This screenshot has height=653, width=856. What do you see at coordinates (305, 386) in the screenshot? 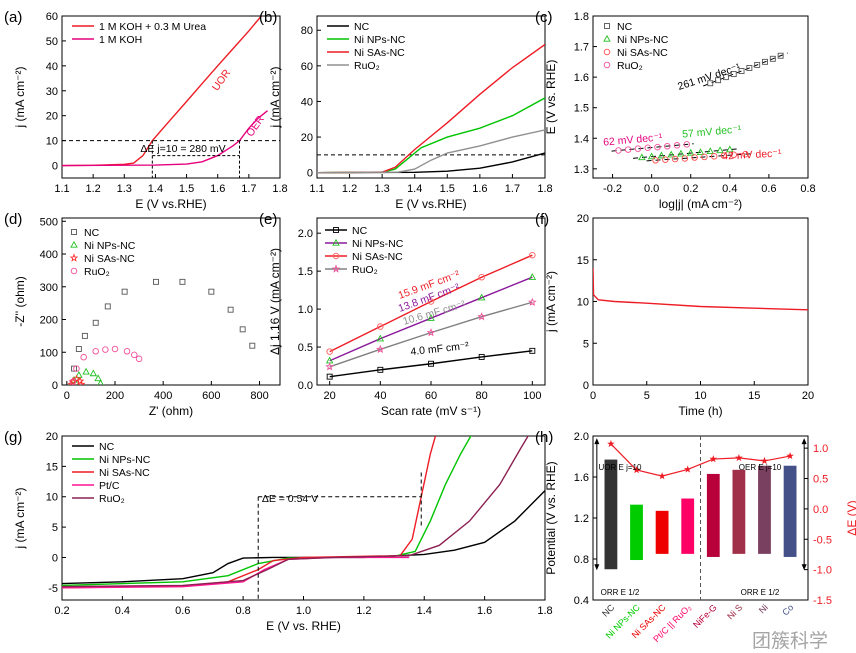
I see `y-tick-label: 0.0` at bounding box center [305, 386].